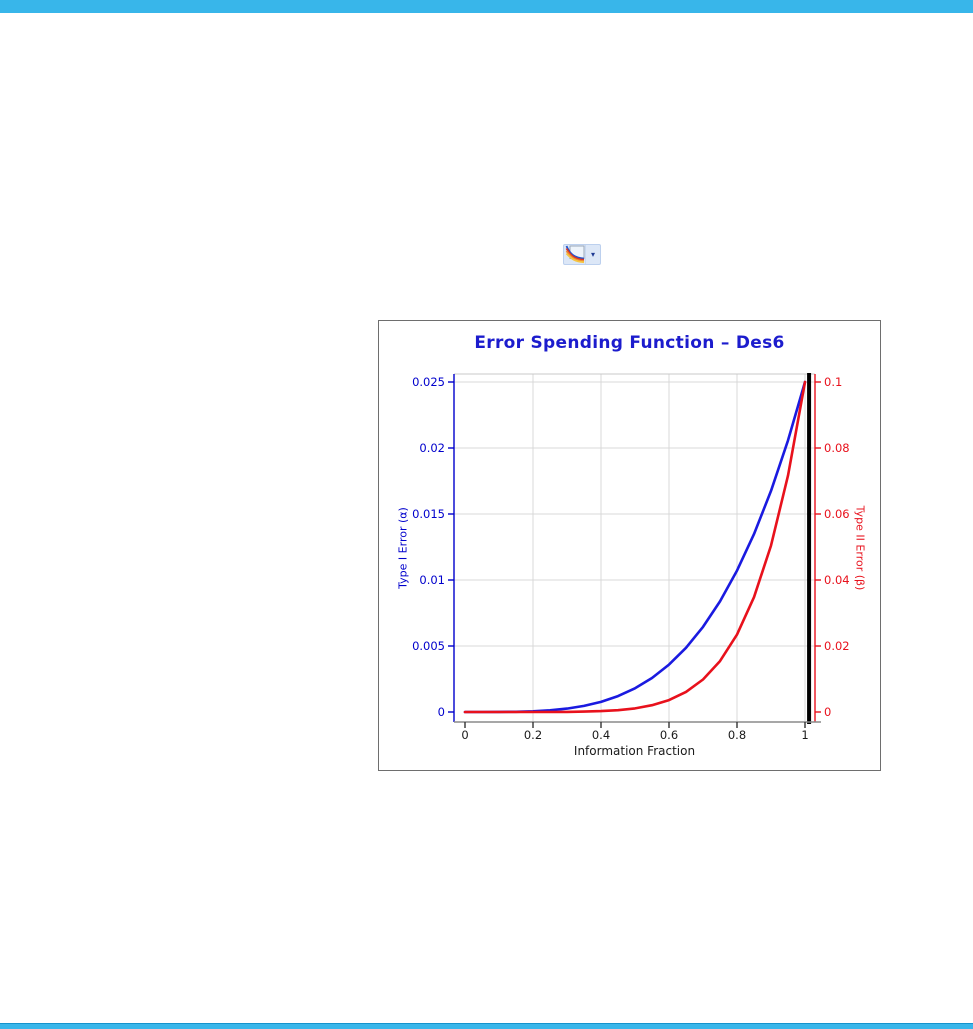 Image resolution: width=973 pixels, height=1029 pixels. Describe the element at coordinates (464, 735) in the screenshot. I see `x-axis-tick-label: 0` at that location.